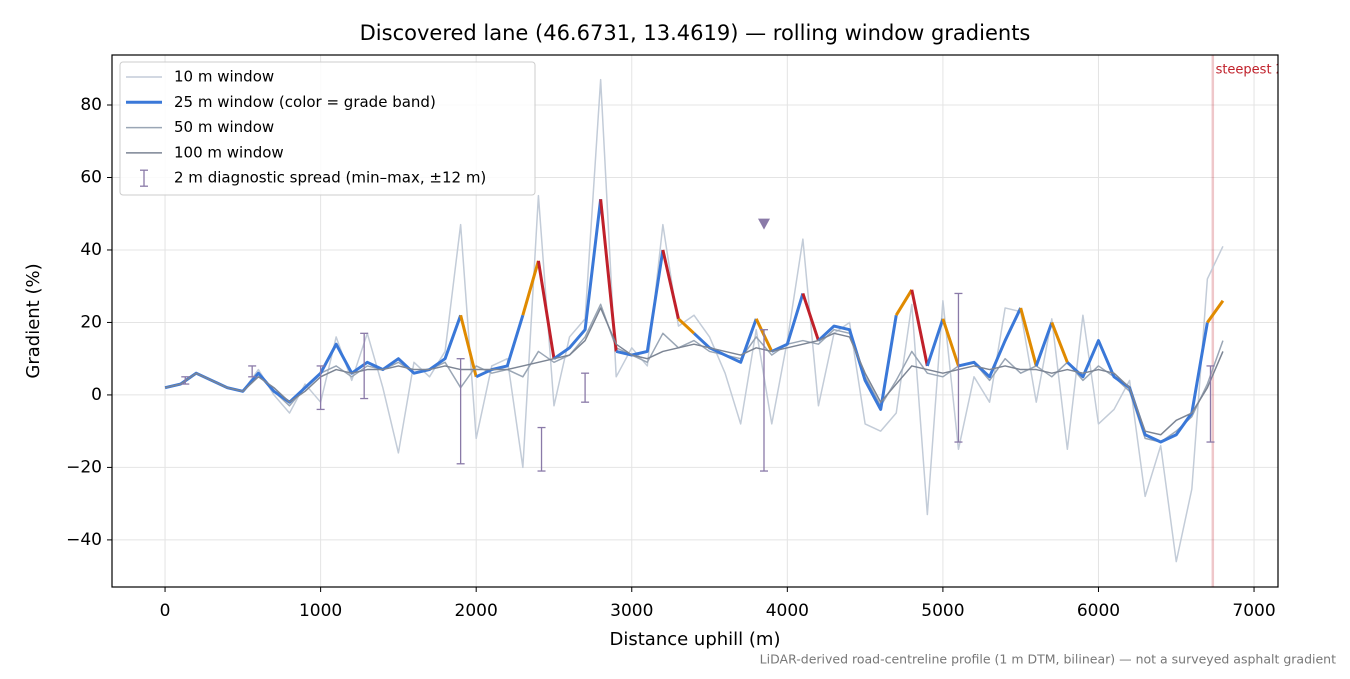  Describe the element at coordinates (327, 128) in the screenshot. I see `legend-box` at that location.